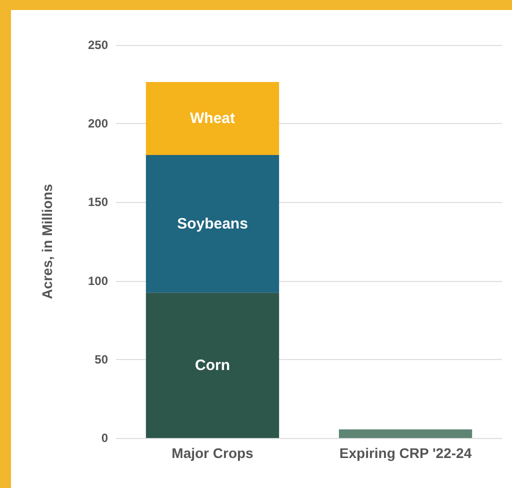 The height and width of the screenshot is (488, 512). What do you see at coordinates (98, 281) in the screenshot?
I see `y-tick-label: 100` at bounding box center [98, 281].